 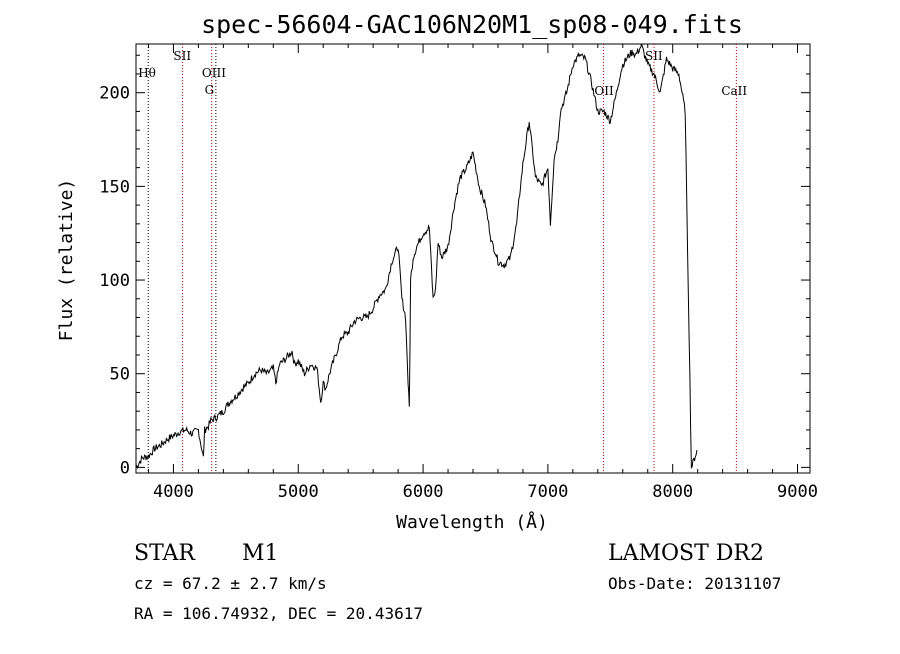 I want to click on x-tick-label: 9000, so click(x=797, y=492).